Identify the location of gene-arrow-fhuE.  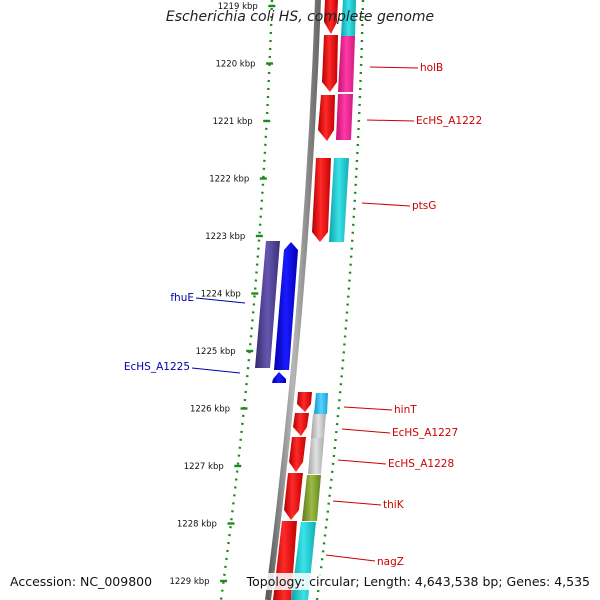
(286, 306).